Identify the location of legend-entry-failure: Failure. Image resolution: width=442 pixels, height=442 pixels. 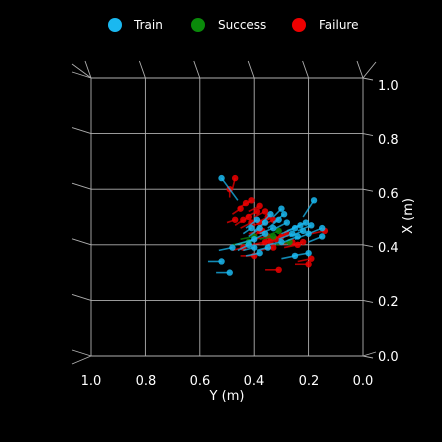
(325, 25).